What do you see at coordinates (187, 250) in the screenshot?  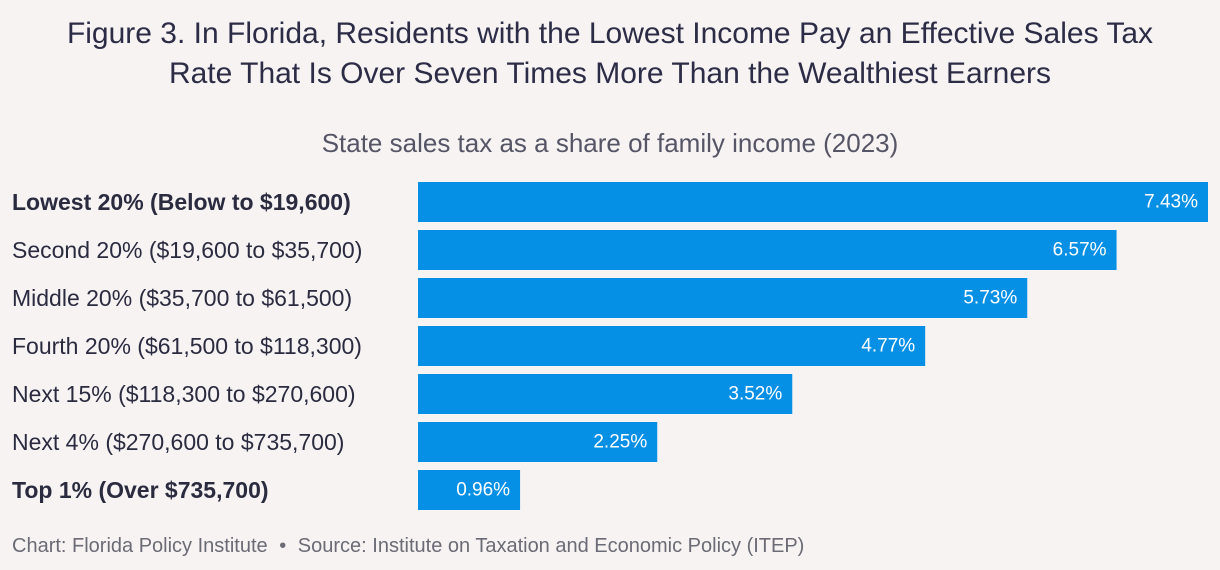 I see `category-label: Second 20% ($19,600 to $35,700)` at bounding box center [187, 250].